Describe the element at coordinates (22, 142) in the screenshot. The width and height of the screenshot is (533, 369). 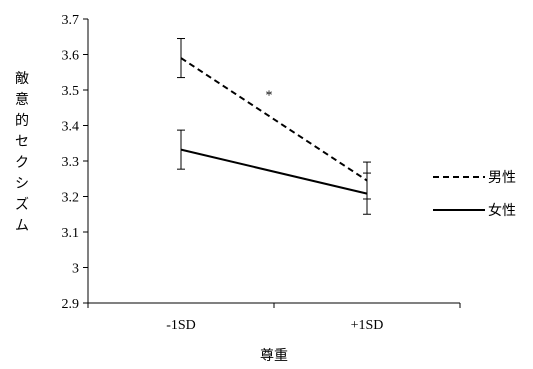
I see `y-axis-title-char: セ` at that location.